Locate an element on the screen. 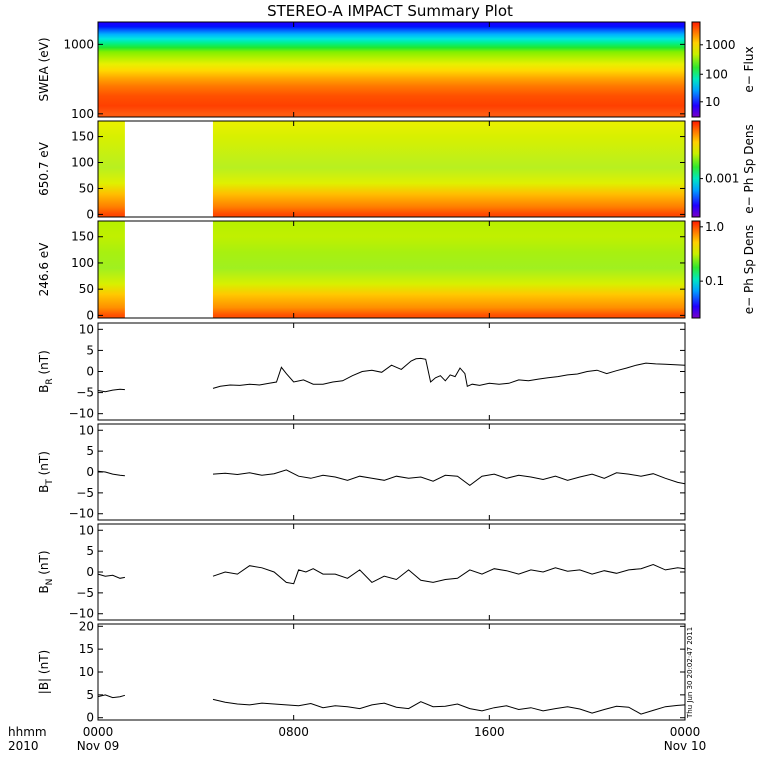  br-ytick-label: −10 is located at coordinates (81, 414).